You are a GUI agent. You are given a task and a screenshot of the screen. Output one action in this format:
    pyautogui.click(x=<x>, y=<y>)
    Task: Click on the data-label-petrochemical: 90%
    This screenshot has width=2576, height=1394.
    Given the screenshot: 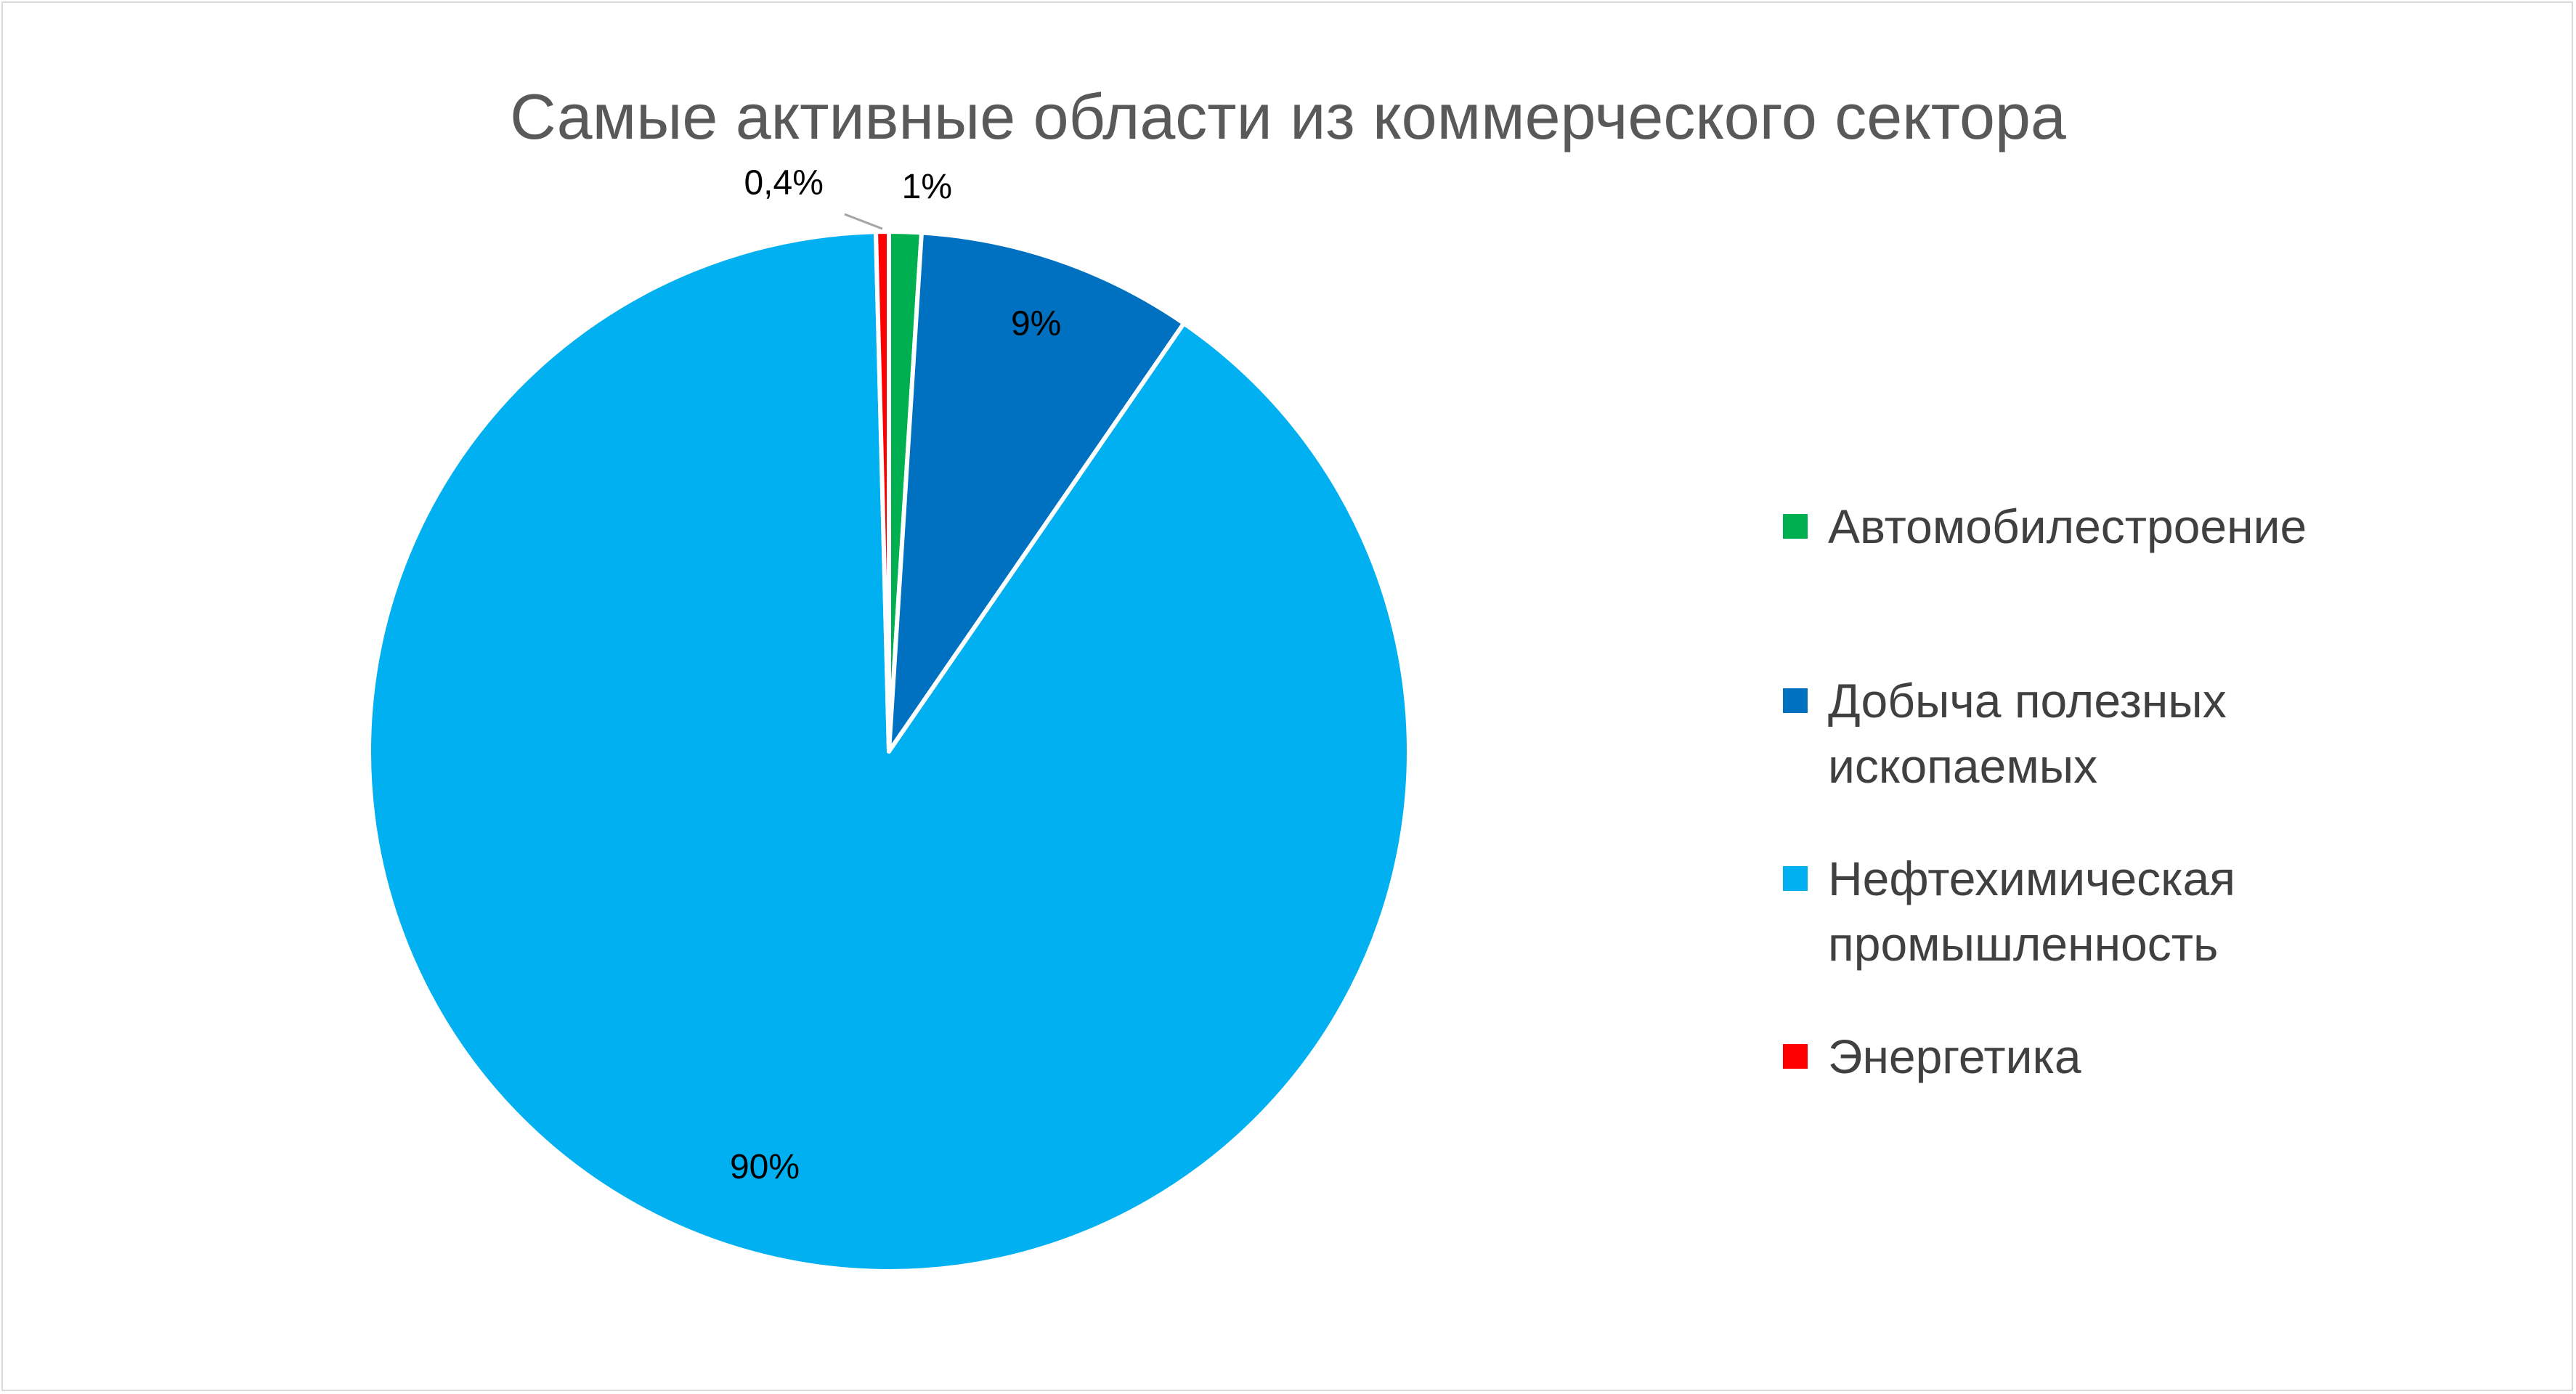 What is the action you would take?
    pyautogui.click(x=765, y=1167)
    